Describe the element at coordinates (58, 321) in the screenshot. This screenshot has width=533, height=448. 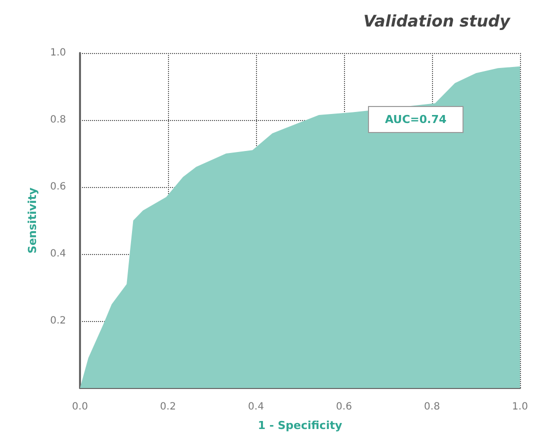
I see `y-tick-label: 0.2` at that location.